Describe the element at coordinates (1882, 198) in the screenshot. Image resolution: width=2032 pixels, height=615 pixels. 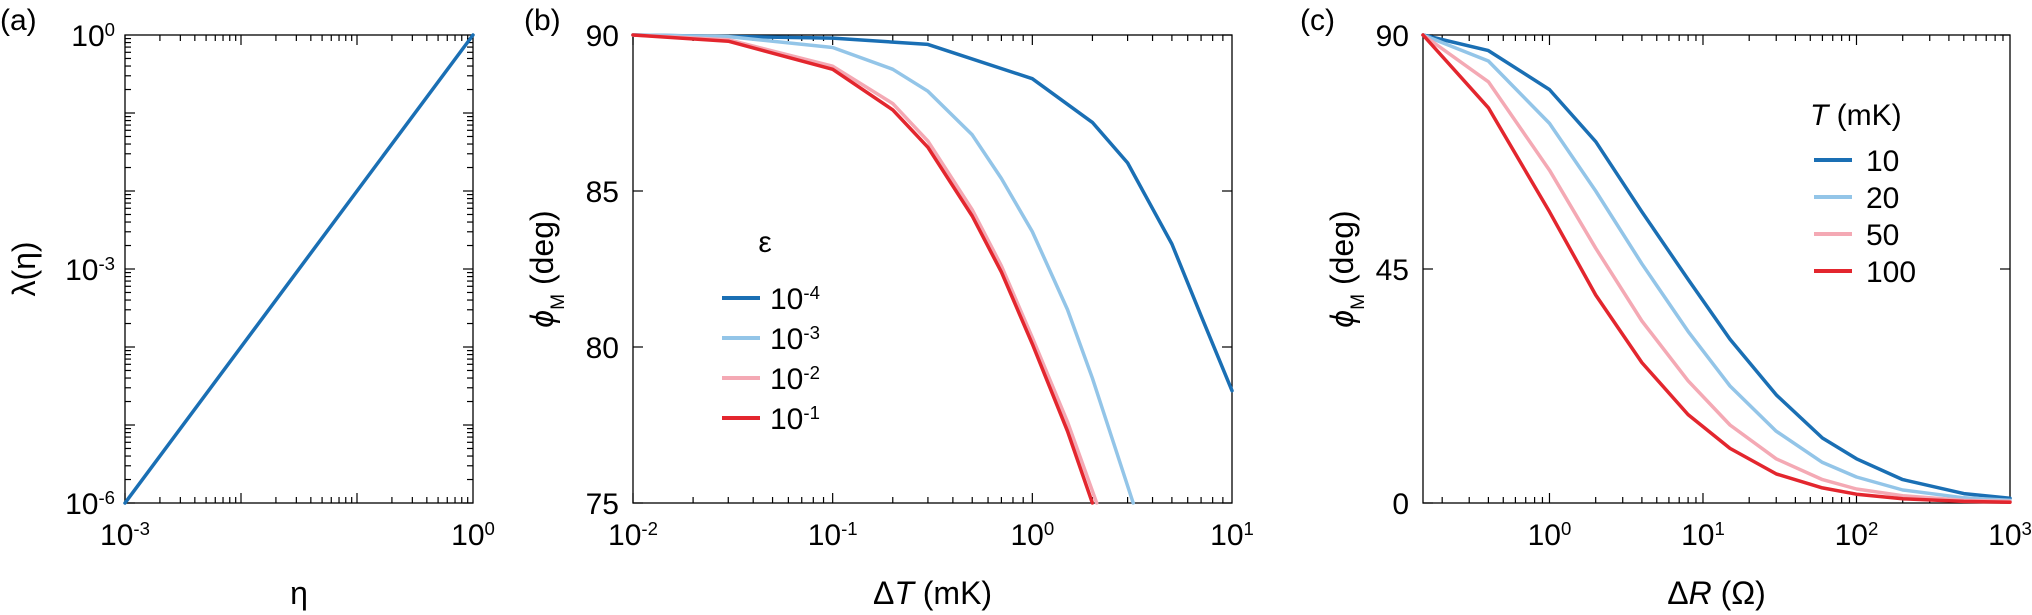
I see `legend-label: 20` at that location.